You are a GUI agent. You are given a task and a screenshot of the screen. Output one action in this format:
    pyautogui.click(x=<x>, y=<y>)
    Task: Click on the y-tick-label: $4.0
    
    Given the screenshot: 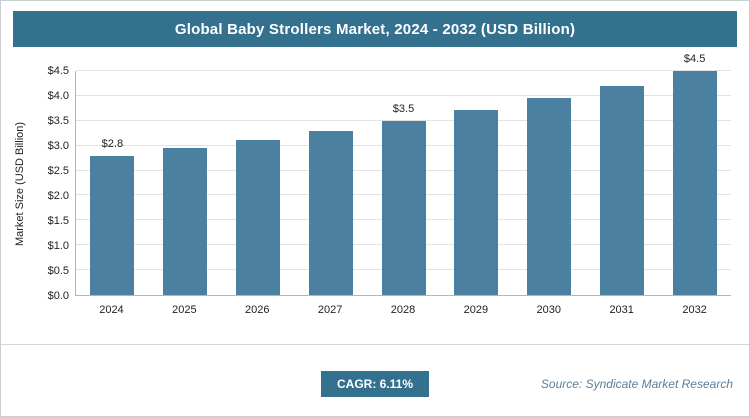 What is the action you would take?
    pyautogui.click(x=58, y=96)
    